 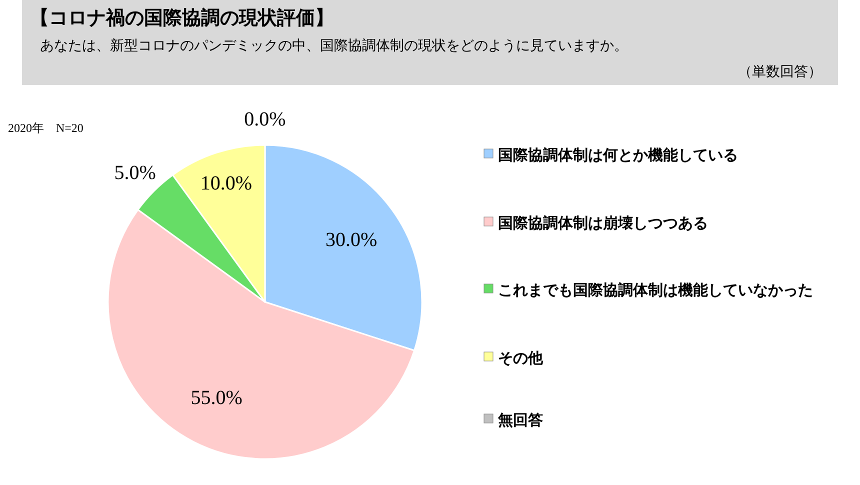 What do you see at coordinates (265, 119) in the screenshot?
I see `text: 0.0%` at bounding box center [265, 119].